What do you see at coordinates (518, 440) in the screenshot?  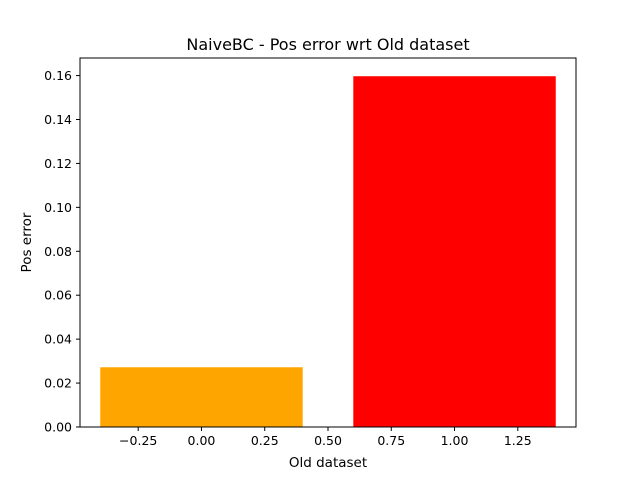 I see `x-tick-label-6: 1.25` at bounding box center [518, 440].